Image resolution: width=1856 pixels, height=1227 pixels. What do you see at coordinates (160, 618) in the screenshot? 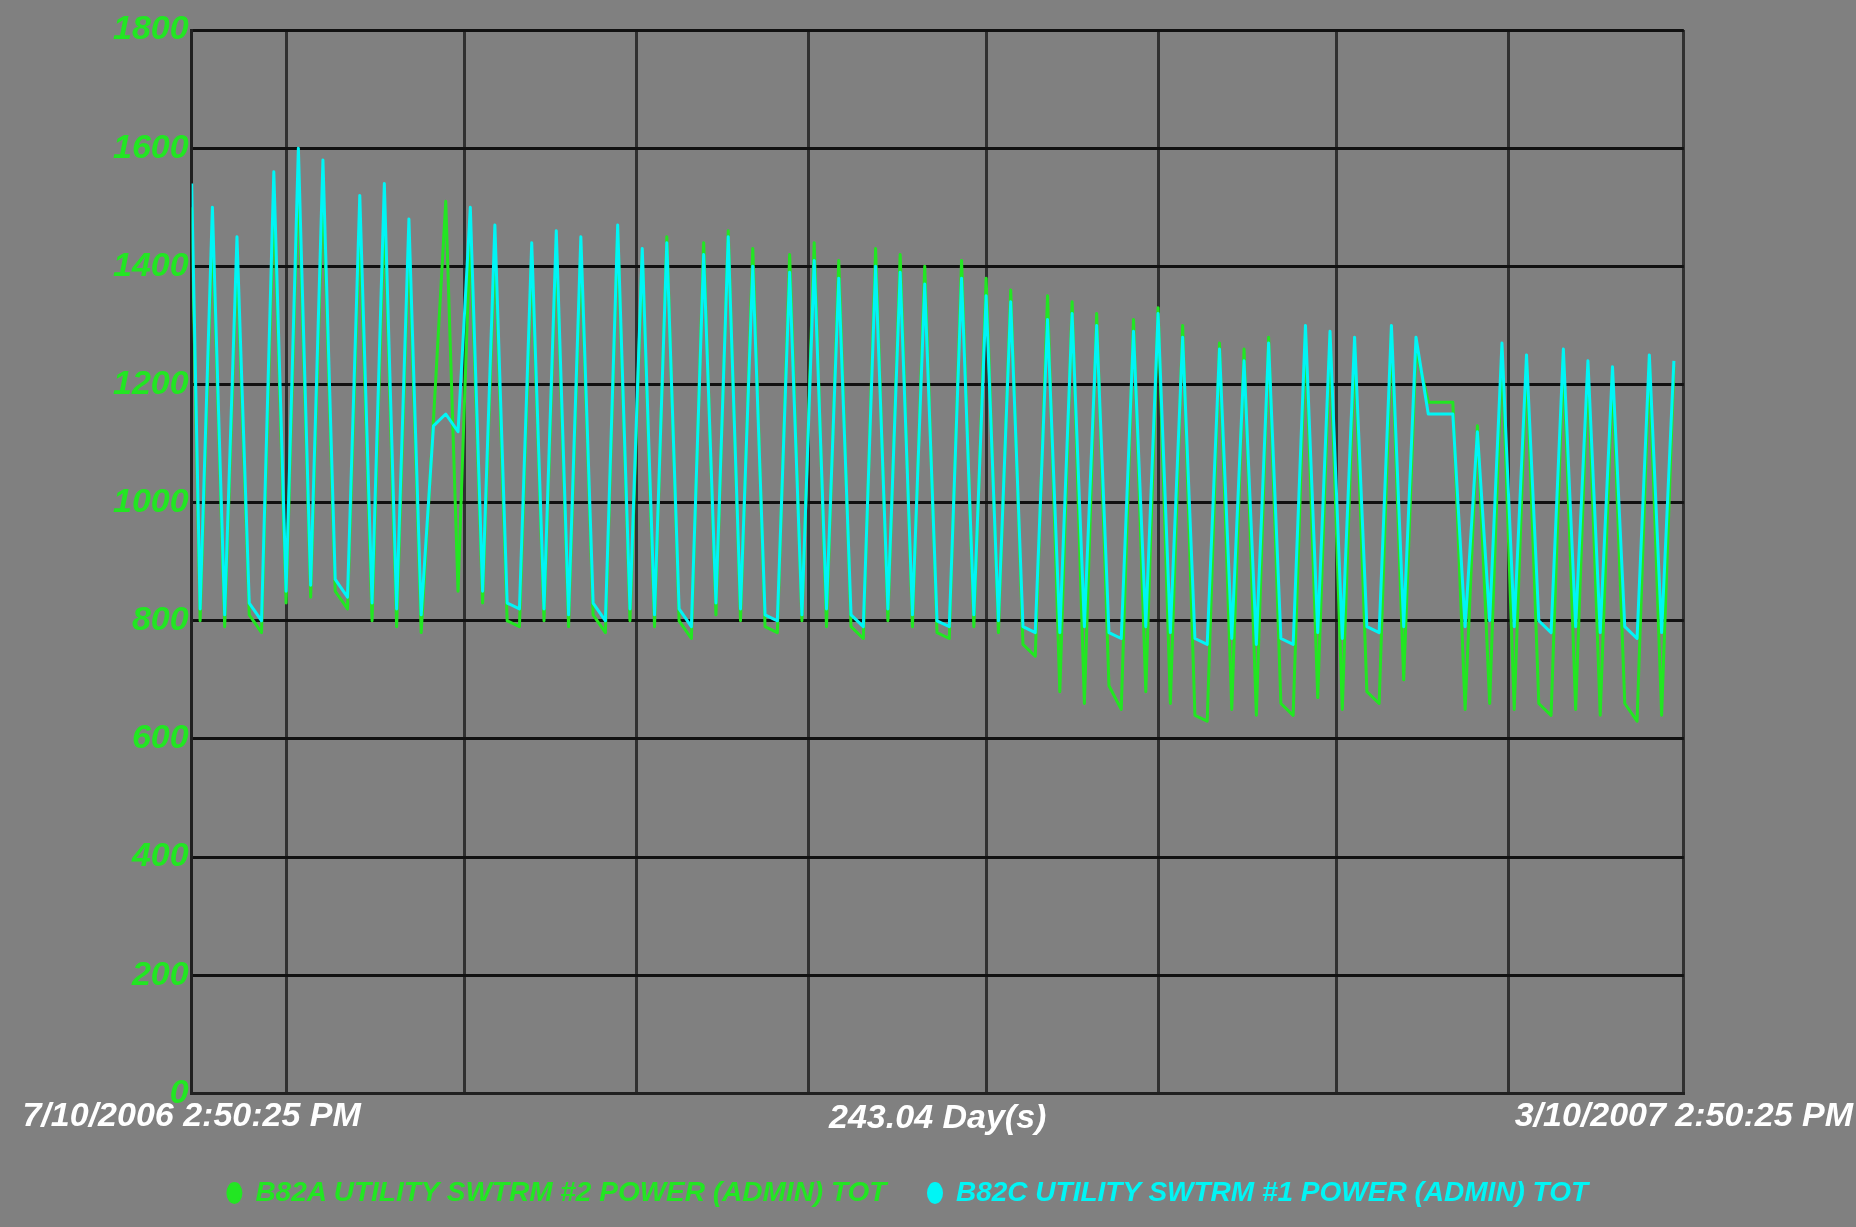
I see `y-tick-label: 800` at bounding box center [160, 618].